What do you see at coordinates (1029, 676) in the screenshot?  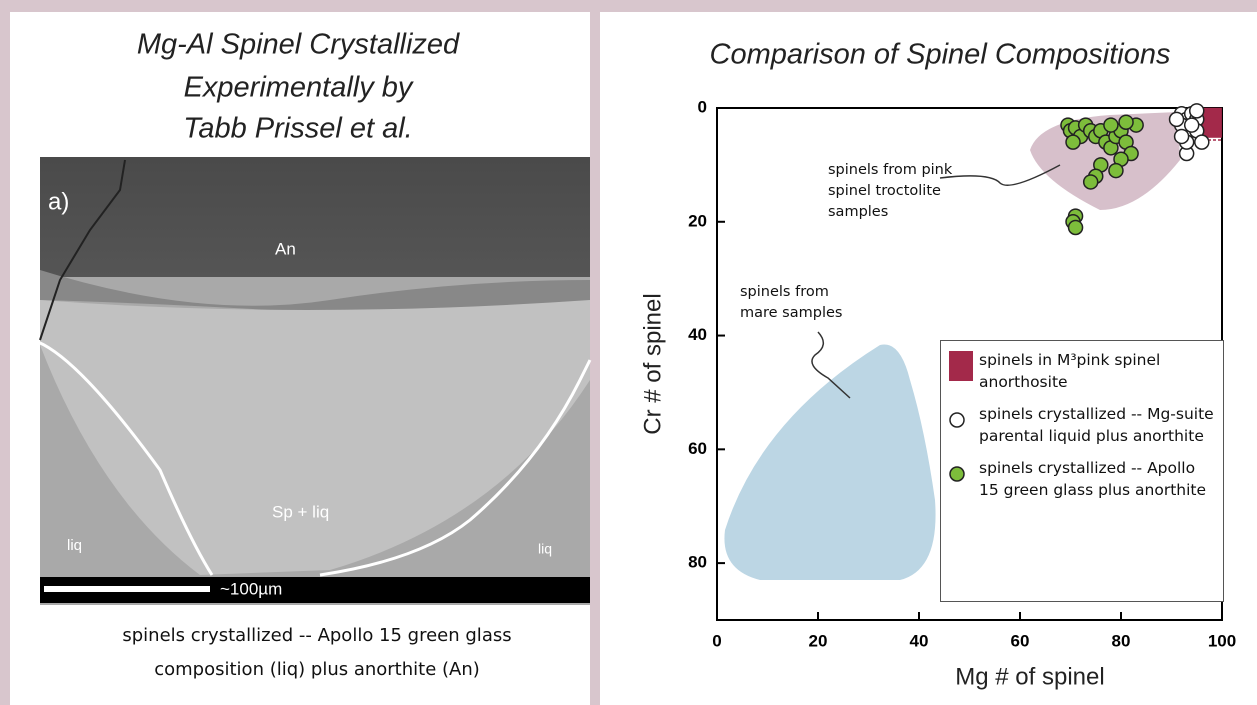 I see `x-axis-label: Mg # of spinel` at bounding box center [1029, 676].